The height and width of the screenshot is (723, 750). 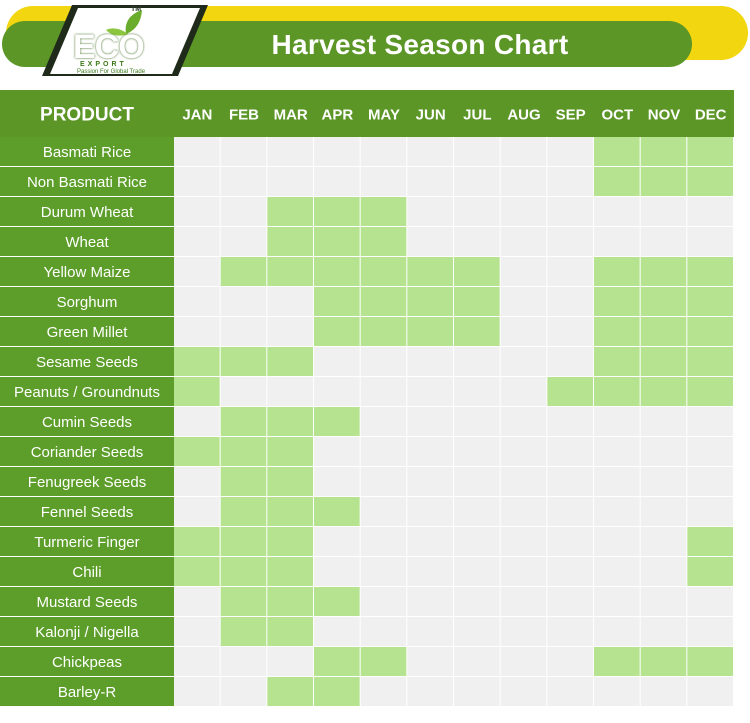 I want to click on month-header-may: MAY, so click(x=384, y=115).